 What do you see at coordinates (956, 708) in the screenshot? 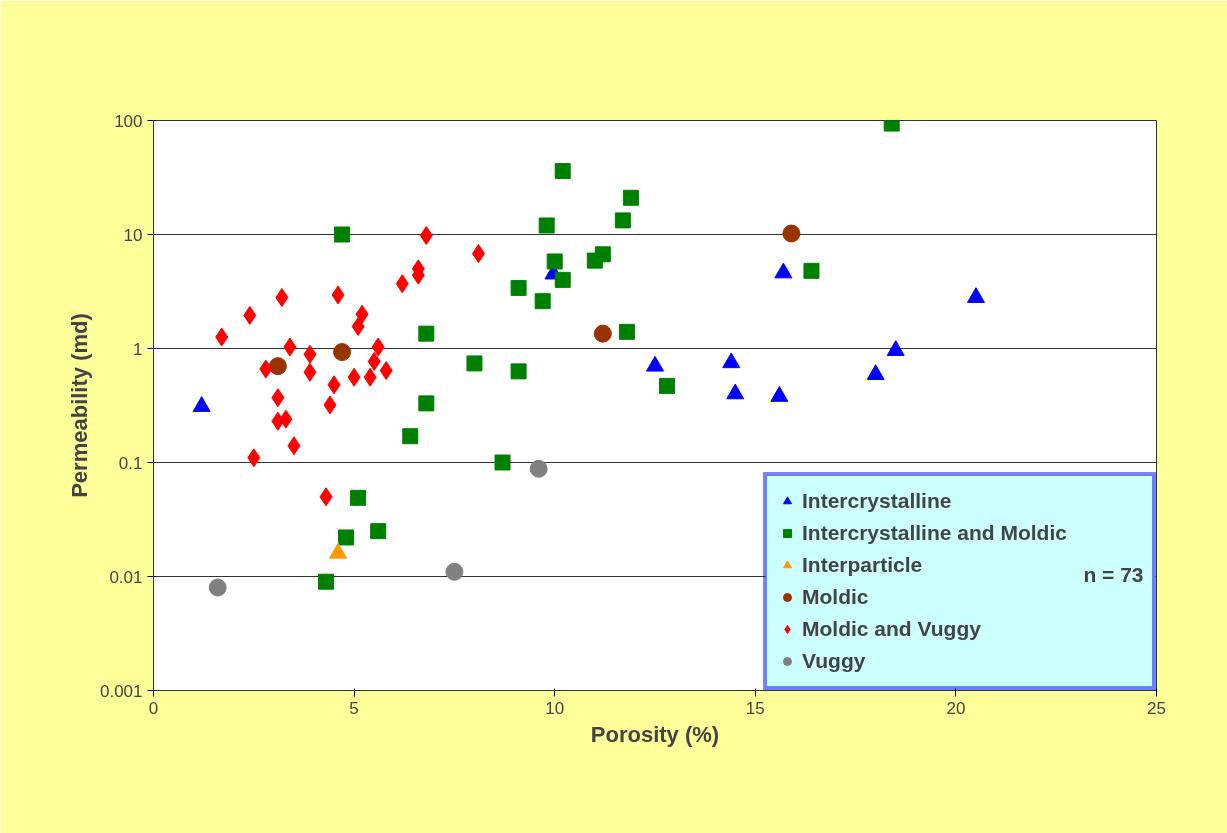
I see `x-tick-label: 20` at bounding box center [956, 708].